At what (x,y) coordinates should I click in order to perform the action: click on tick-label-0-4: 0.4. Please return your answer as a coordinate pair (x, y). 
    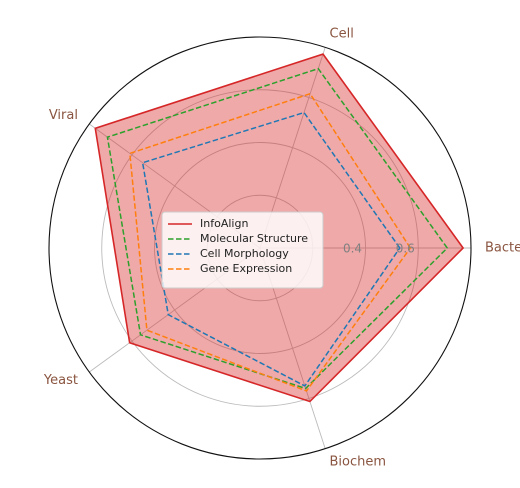
    Looking at the image, I should click on (352, 249).